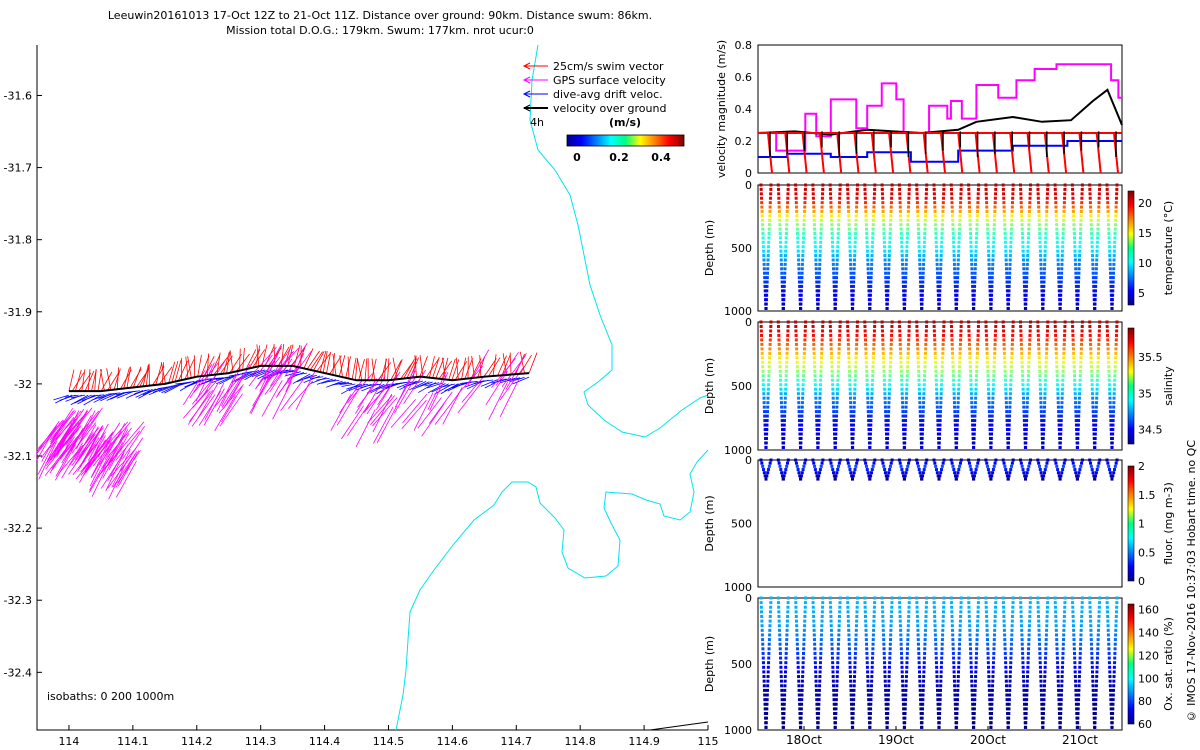  I want to click on colorbar-tick-label: 34.5, so click(1150, 430).